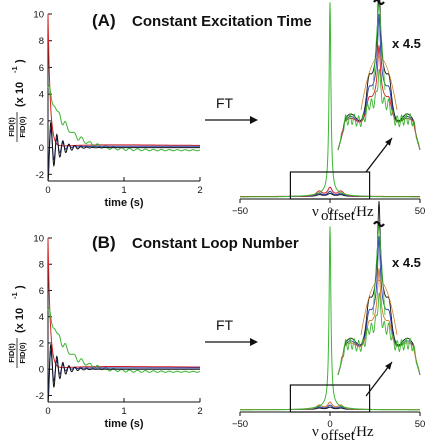  I want to click on ft-arrowhead-b, so click(254, 342).